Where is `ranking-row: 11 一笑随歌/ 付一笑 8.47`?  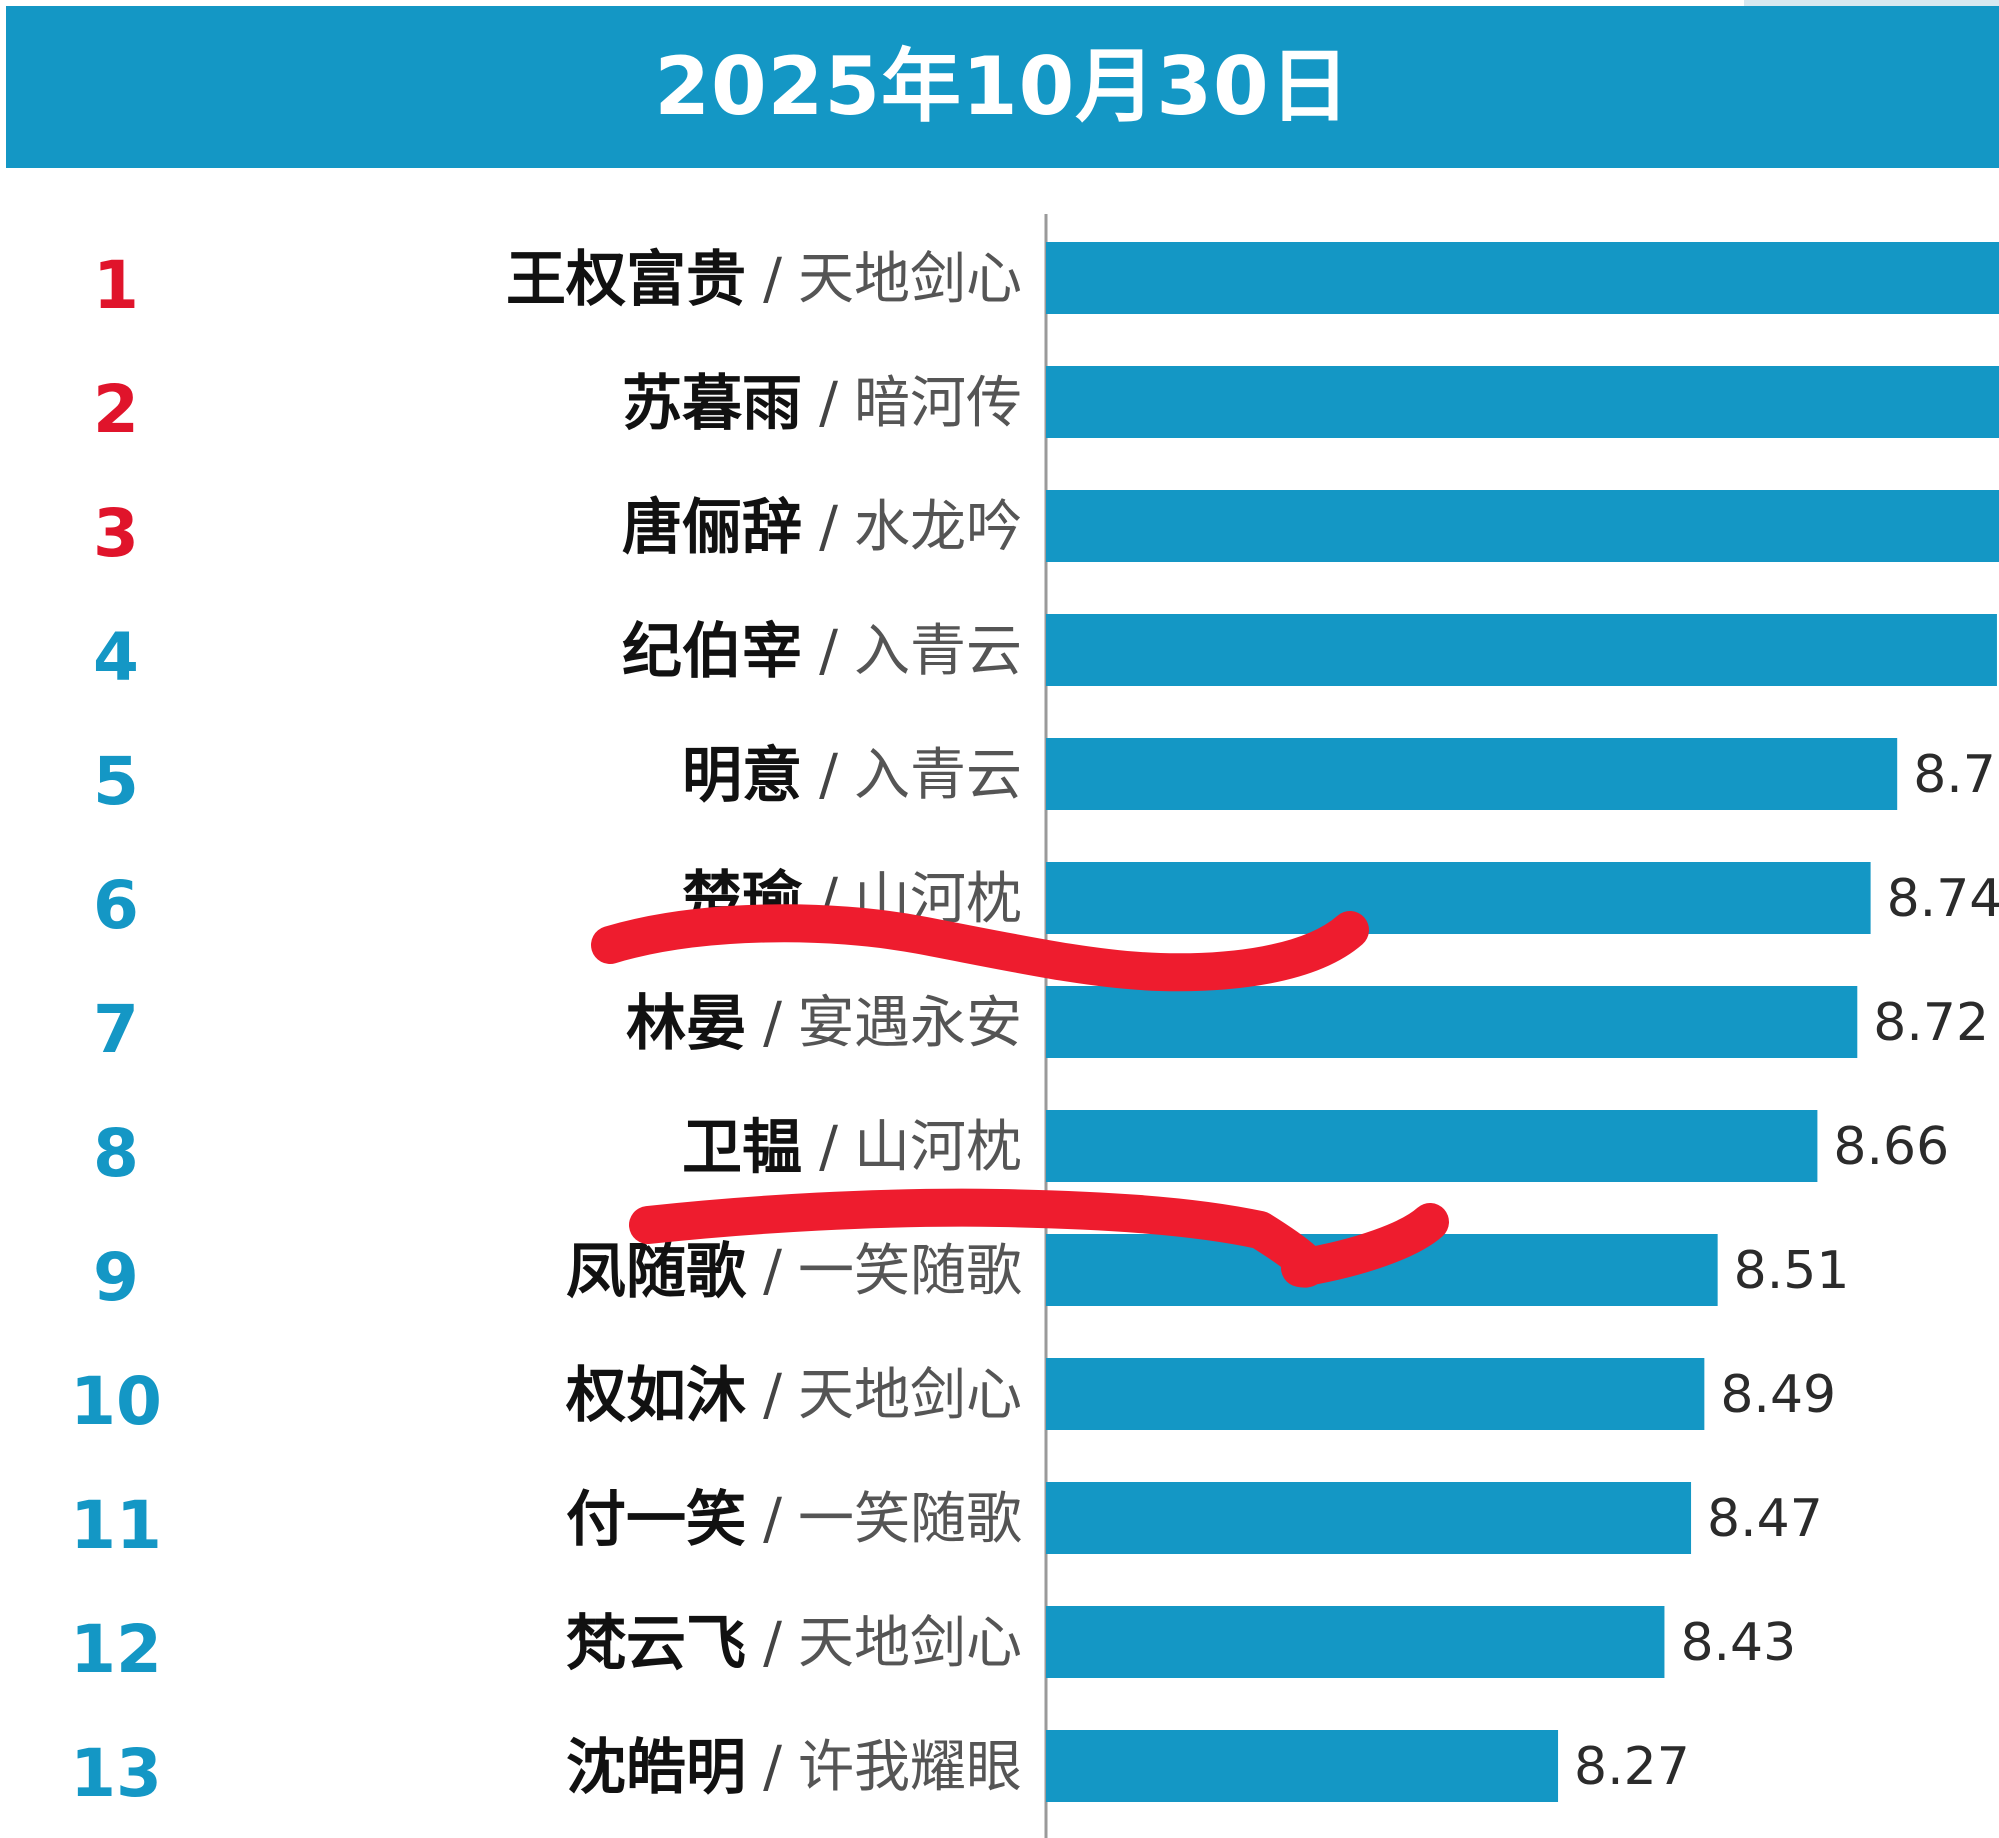
ranking-row: 11 一笑随歌/ 付一笑 8.47 is located at coordinates (946, 1523).